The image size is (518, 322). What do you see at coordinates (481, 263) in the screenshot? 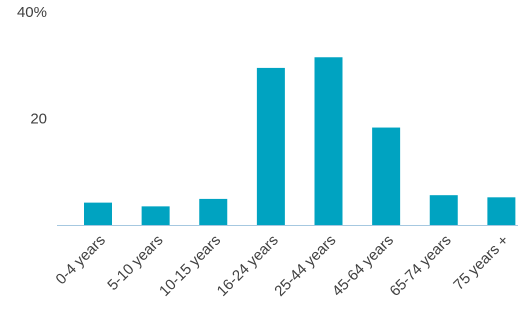
I see `x-tick-label: 75 years +` at bounding box center [481, 263].